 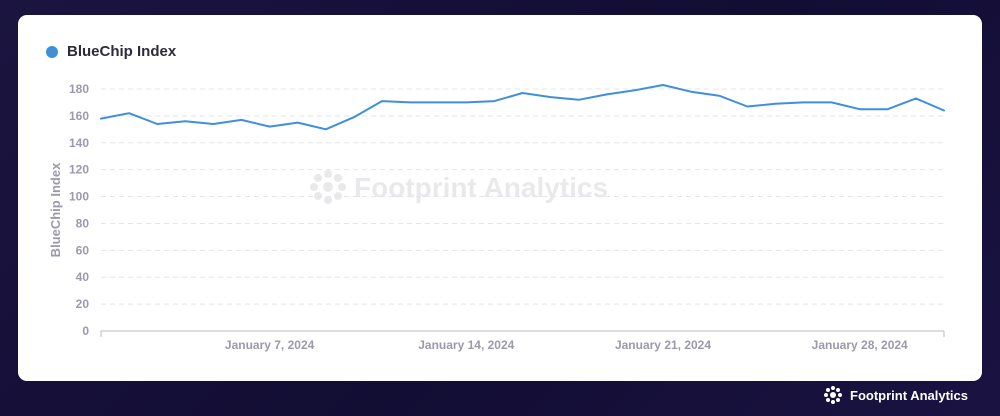 I want to click on y-axis-title: BlueChip Index, so click(x=55, y=209).